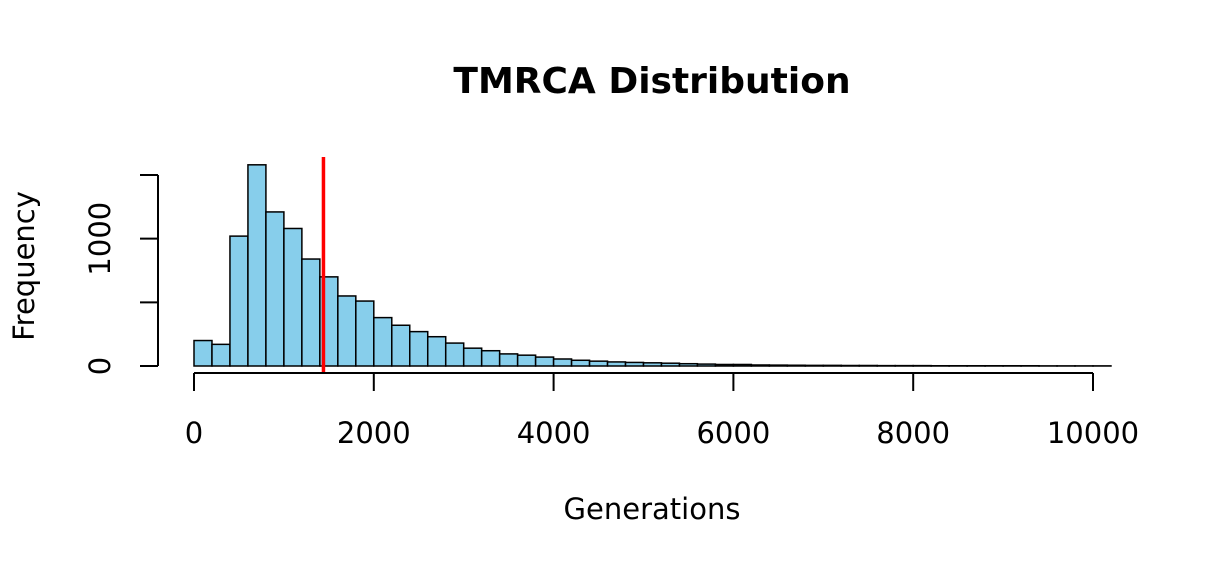  What do you see at coordinates (1093, 433) in the screenshot?
I see `x-tick-label: 10000` at bounding box center [1093, 433].